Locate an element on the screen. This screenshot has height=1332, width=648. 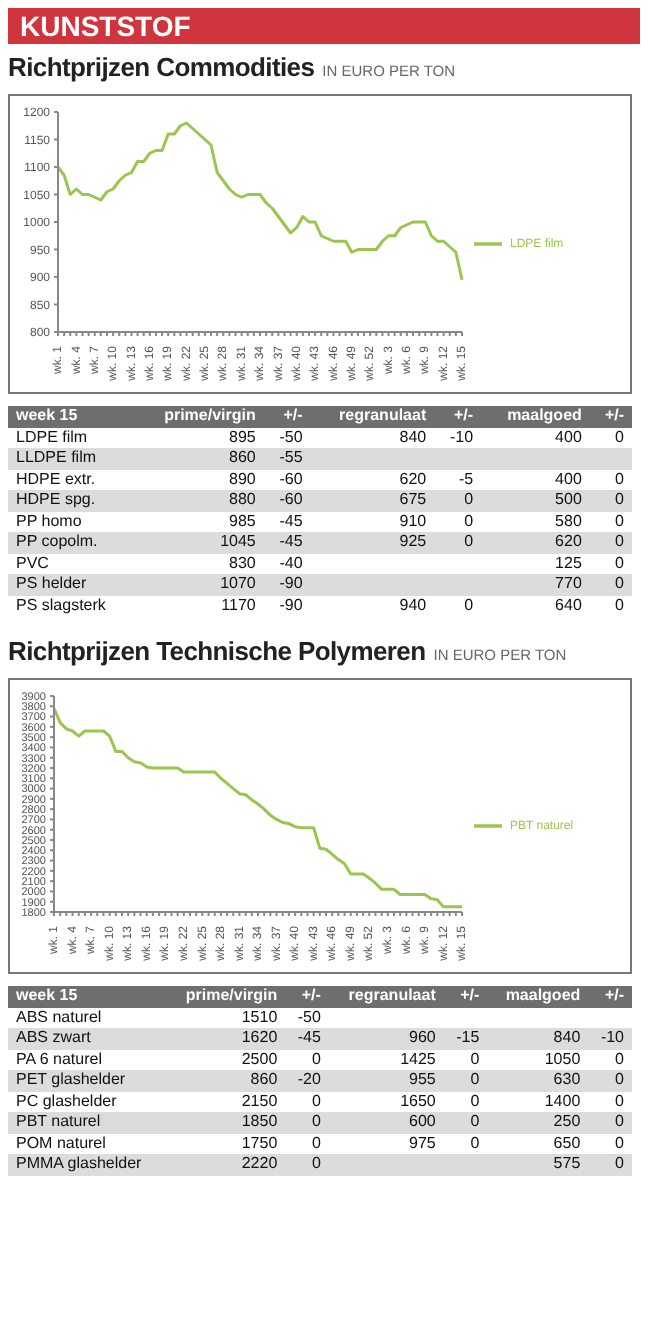
data-label: 1400 is located at coordinates (562, 1101).